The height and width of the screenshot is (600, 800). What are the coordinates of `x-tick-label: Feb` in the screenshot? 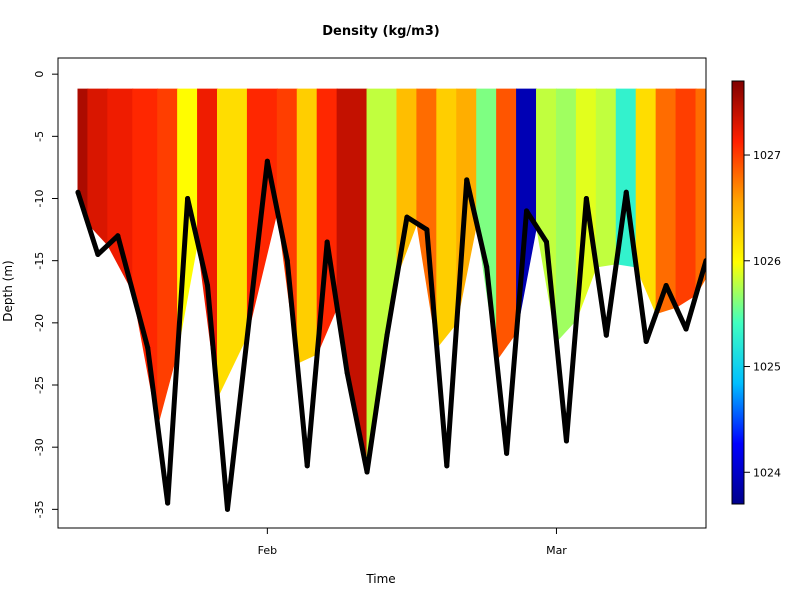 It's located at (267, 550).